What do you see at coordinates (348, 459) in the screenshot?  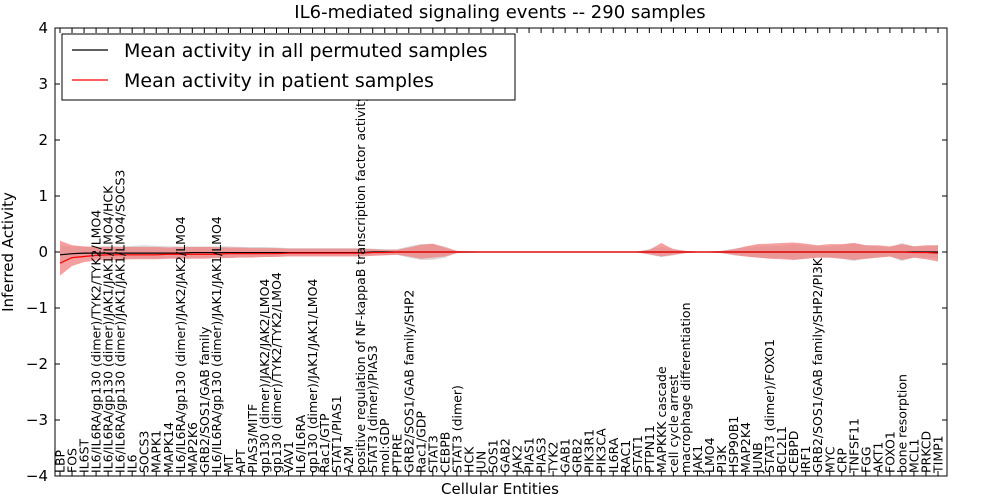 I see `category-label: A2M` at bounding box center [348, 459].